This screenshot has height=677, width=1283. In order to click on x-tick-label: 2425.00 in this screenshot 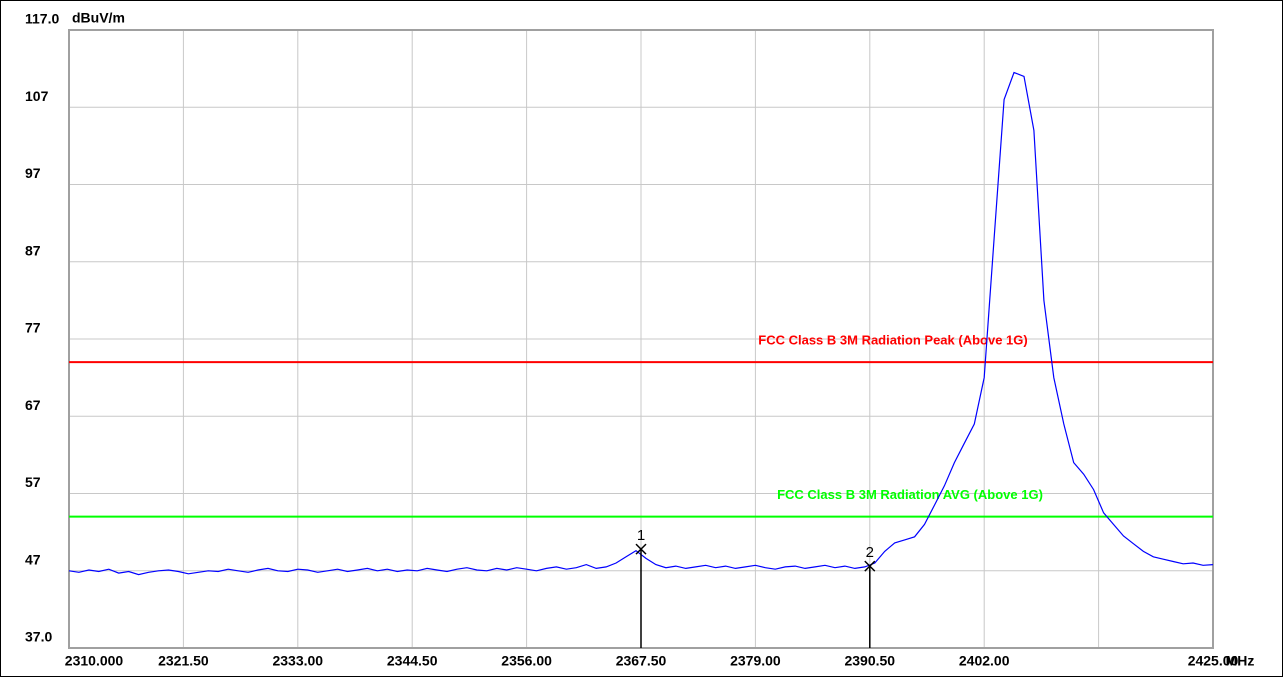, I will do `click(1213, 661)`.